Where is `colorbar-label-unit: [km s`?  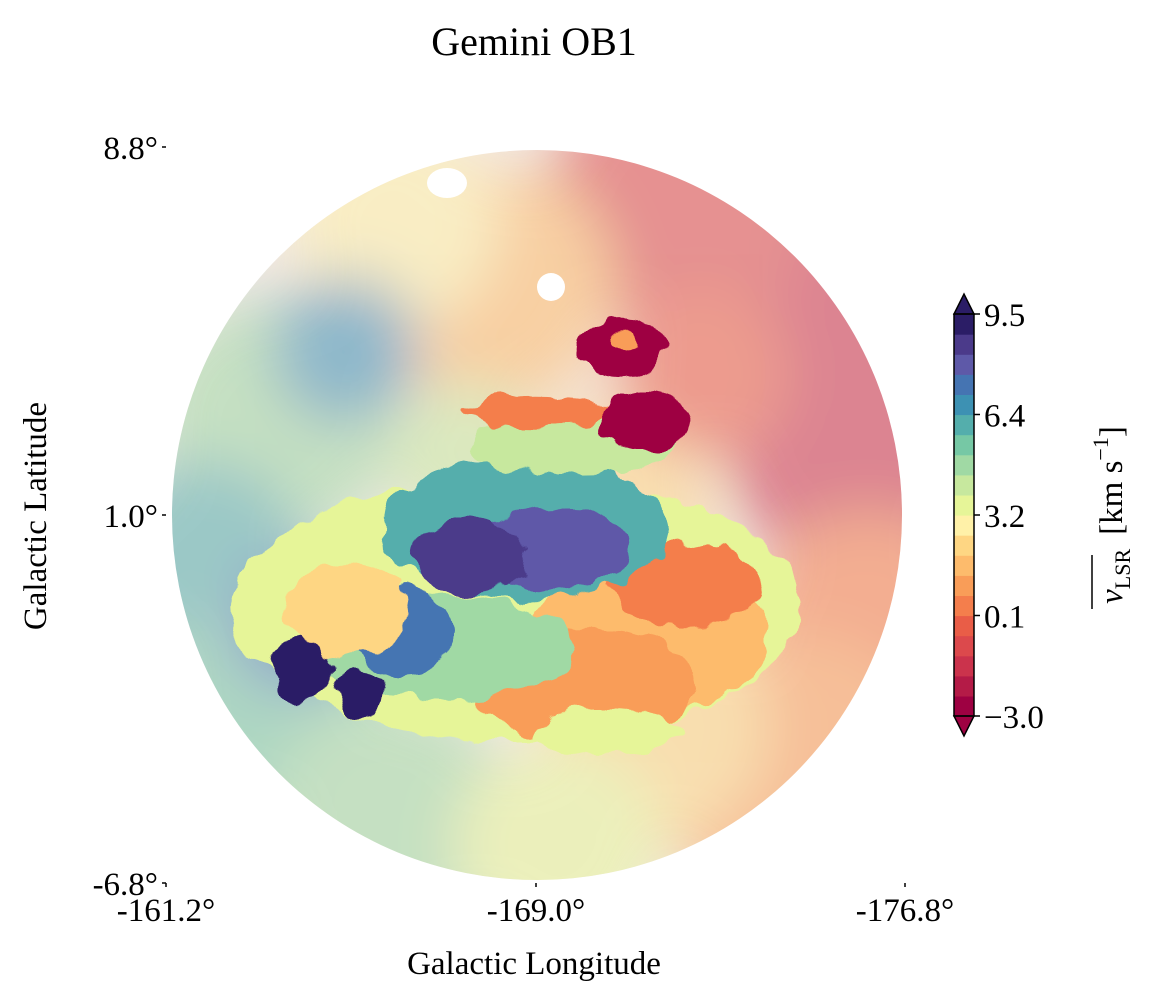 colorbar-label-unit: [km s is located at coordinates (1112, 498).